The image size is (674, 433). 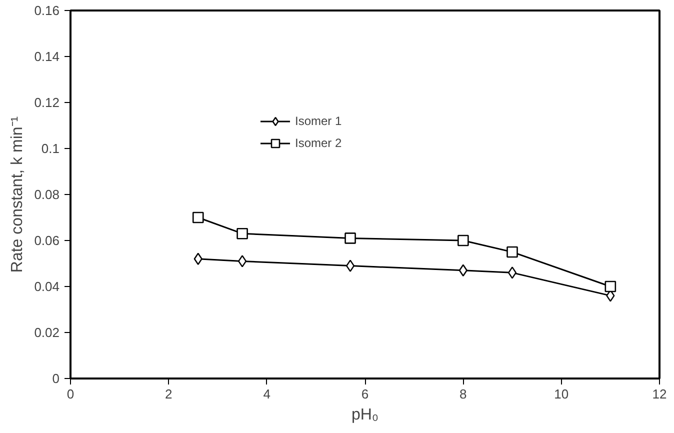 What do you see at coordinates (168, 394) in the screenshot?
I see `x-tick-label: 2` at bounding box center [168, 394].